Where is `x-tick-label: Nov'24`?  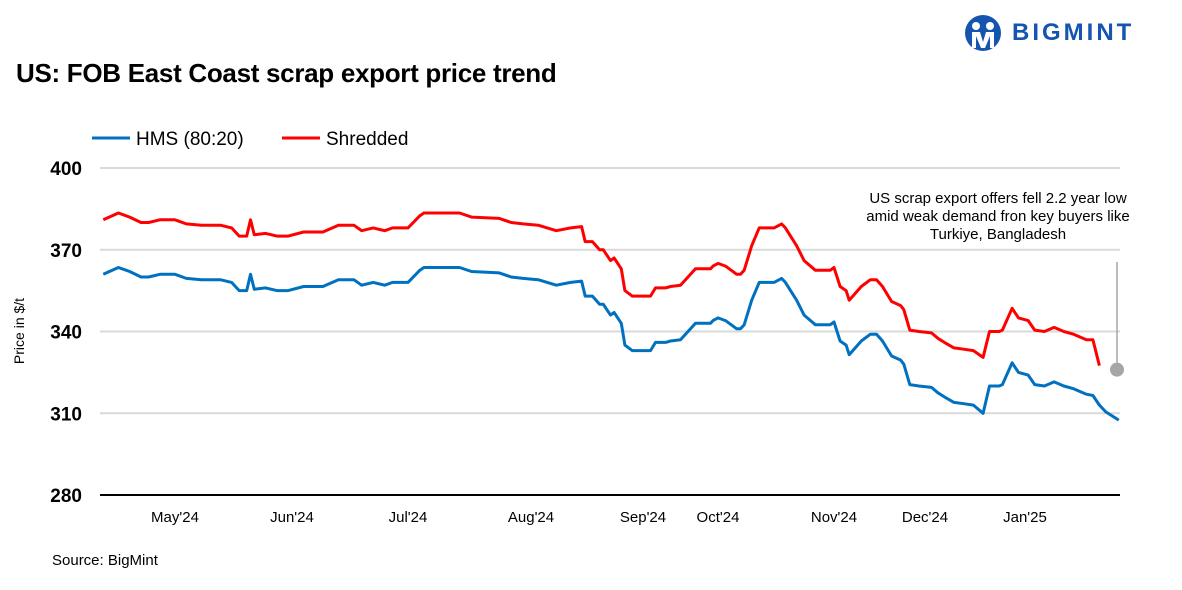
x-tick-label: Nov'24 is located at coordinates (834, 517).